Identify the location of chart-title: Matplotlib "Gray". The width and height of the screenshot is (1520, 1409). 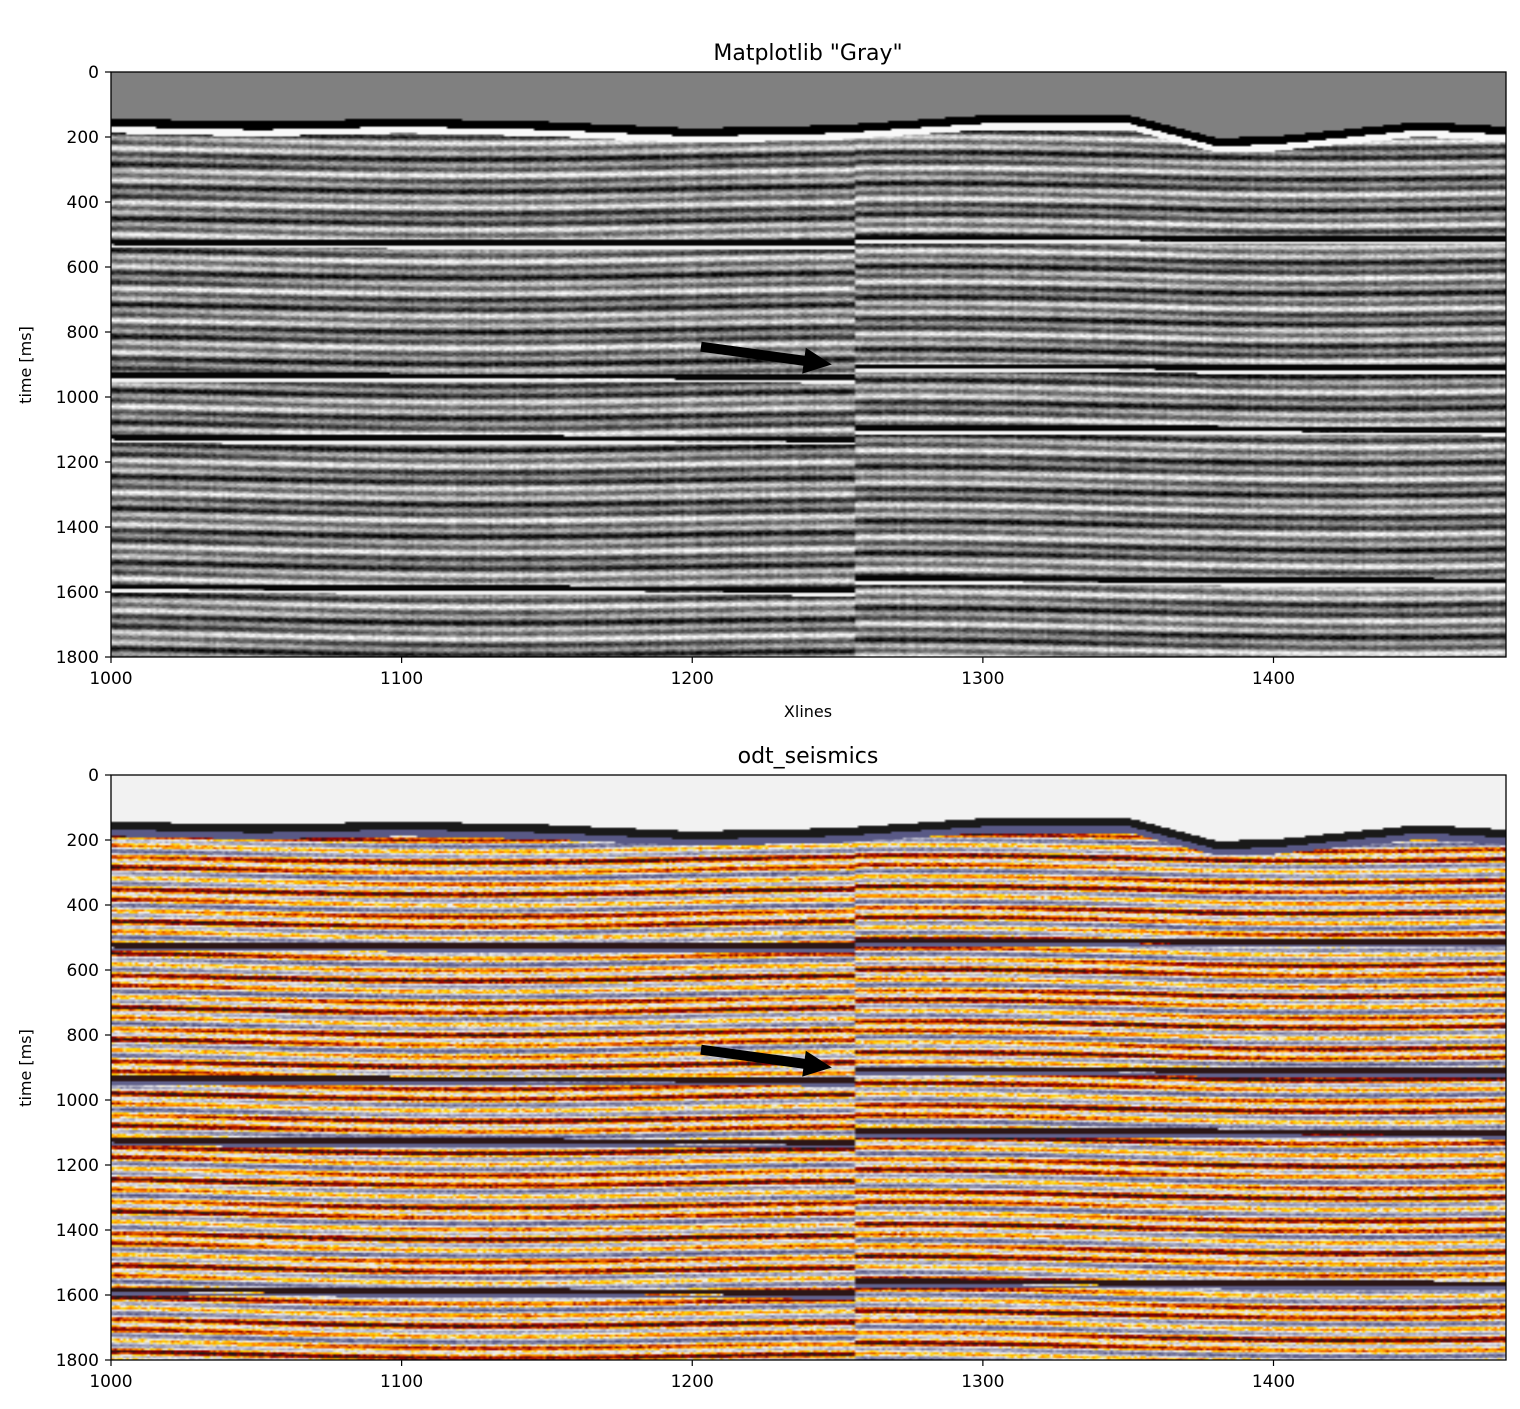
(807, 53).